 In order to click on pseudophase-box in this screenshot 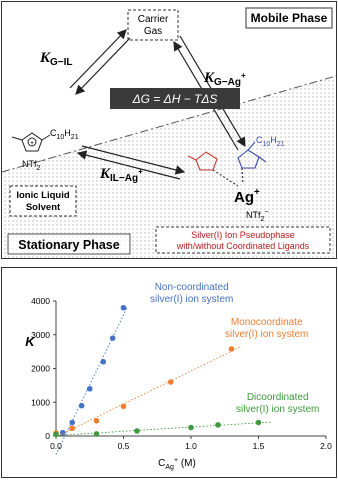, I will do `click(243, 240)`.